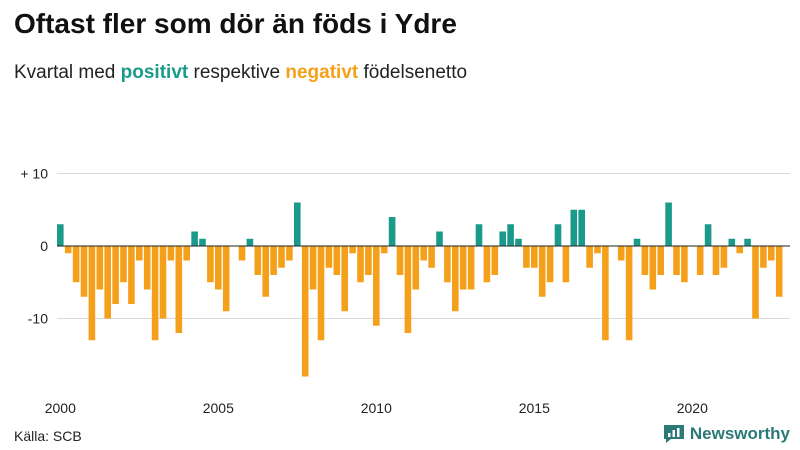 The width and height of the screenshot is (800, 450). Describe the element at coordinates (534, 408) in the screenshot. I see `x-tick-label: 2015` at that location.